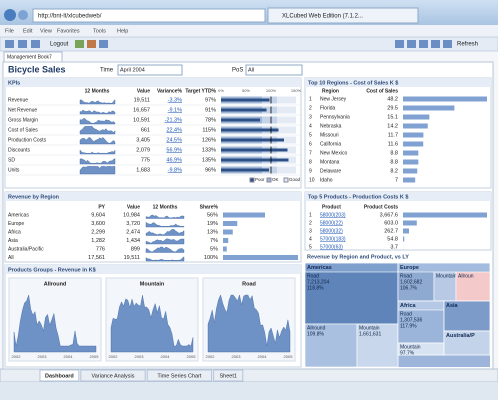  Describe the element at coordinates (175, 100) in the screenshot. I see `variance: -3.3%` at that location.